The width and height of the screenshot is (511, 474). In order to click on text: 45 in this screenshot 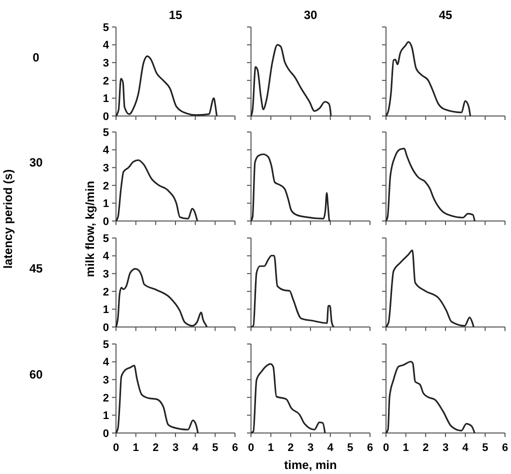, I will do `click(36, 269)`.